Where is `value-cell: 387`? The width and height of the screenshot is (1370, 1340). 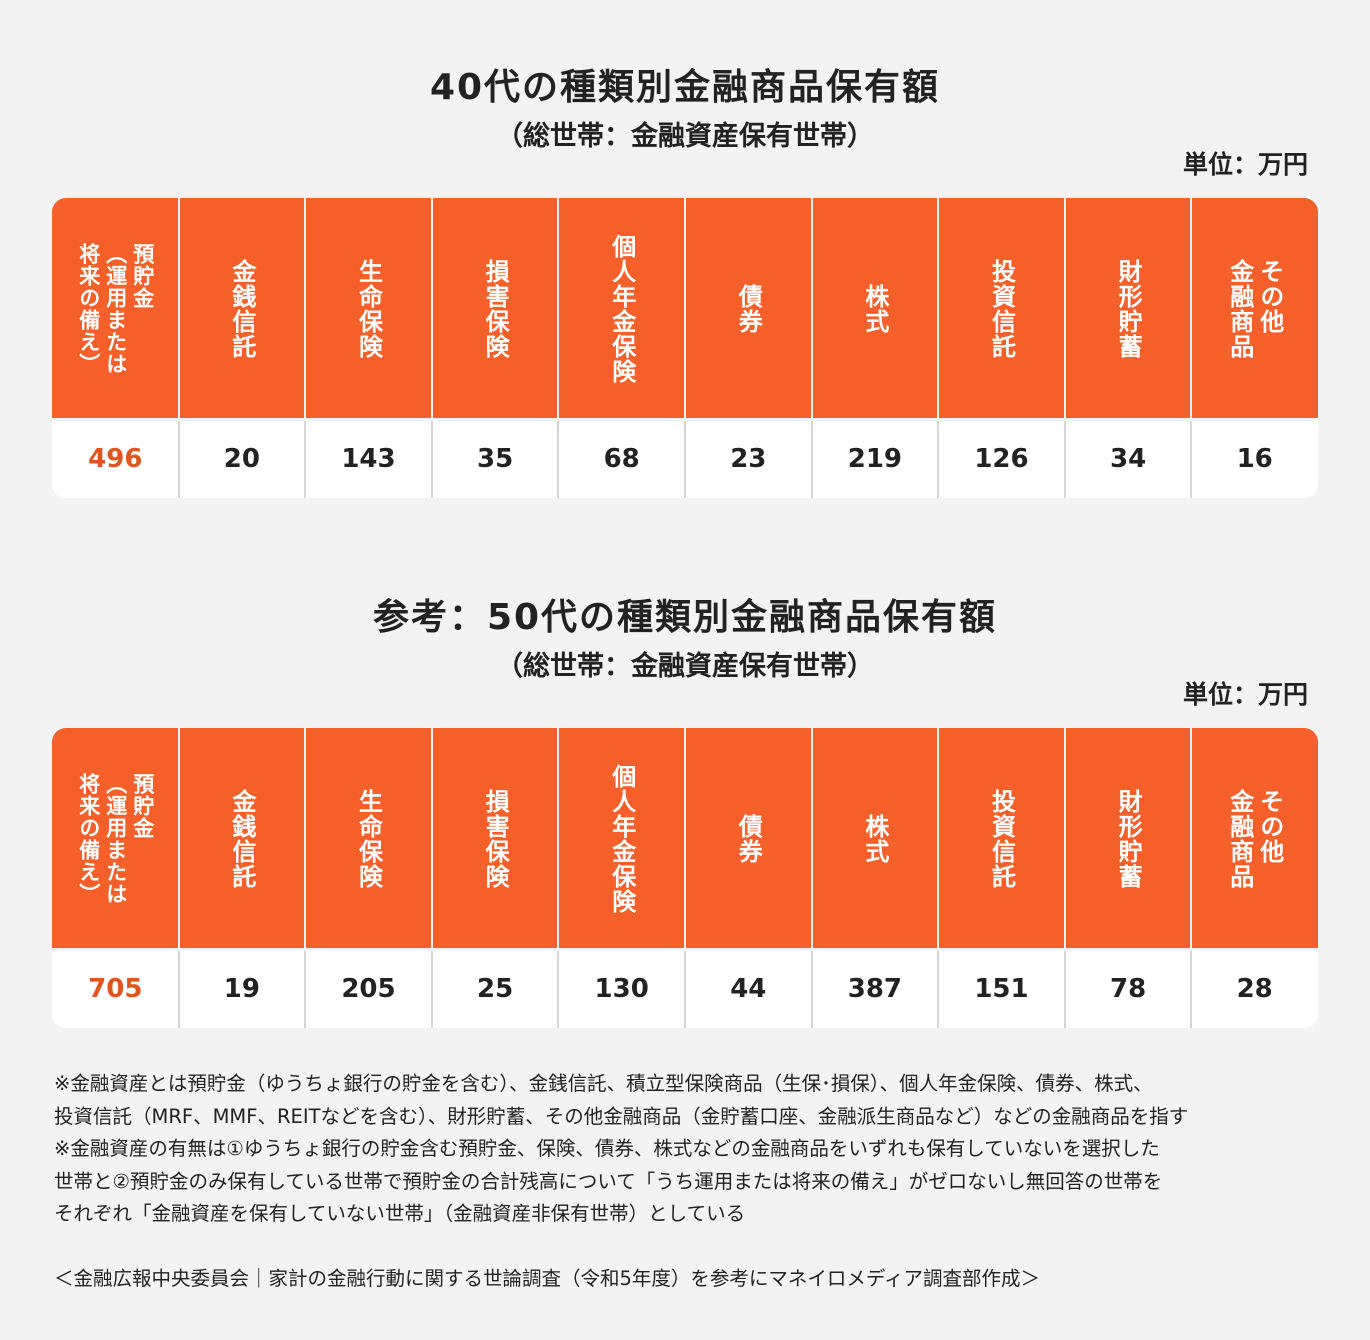
value-cell: 387 is located at coordinates (875, 989).